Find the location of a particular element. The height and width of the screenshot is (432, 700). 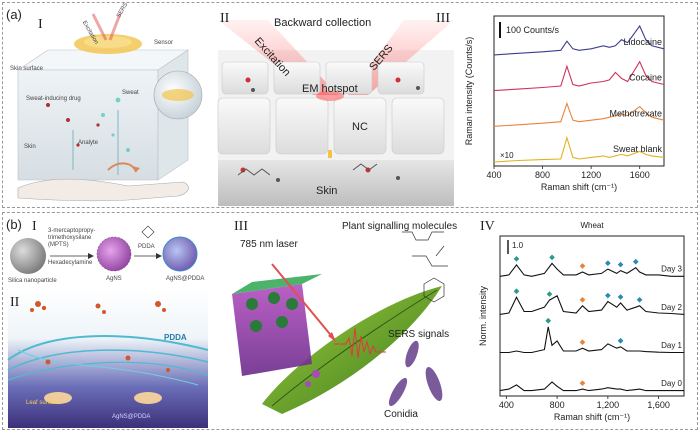

panel-b-sub-III: III is located at coordinates (241, 226).